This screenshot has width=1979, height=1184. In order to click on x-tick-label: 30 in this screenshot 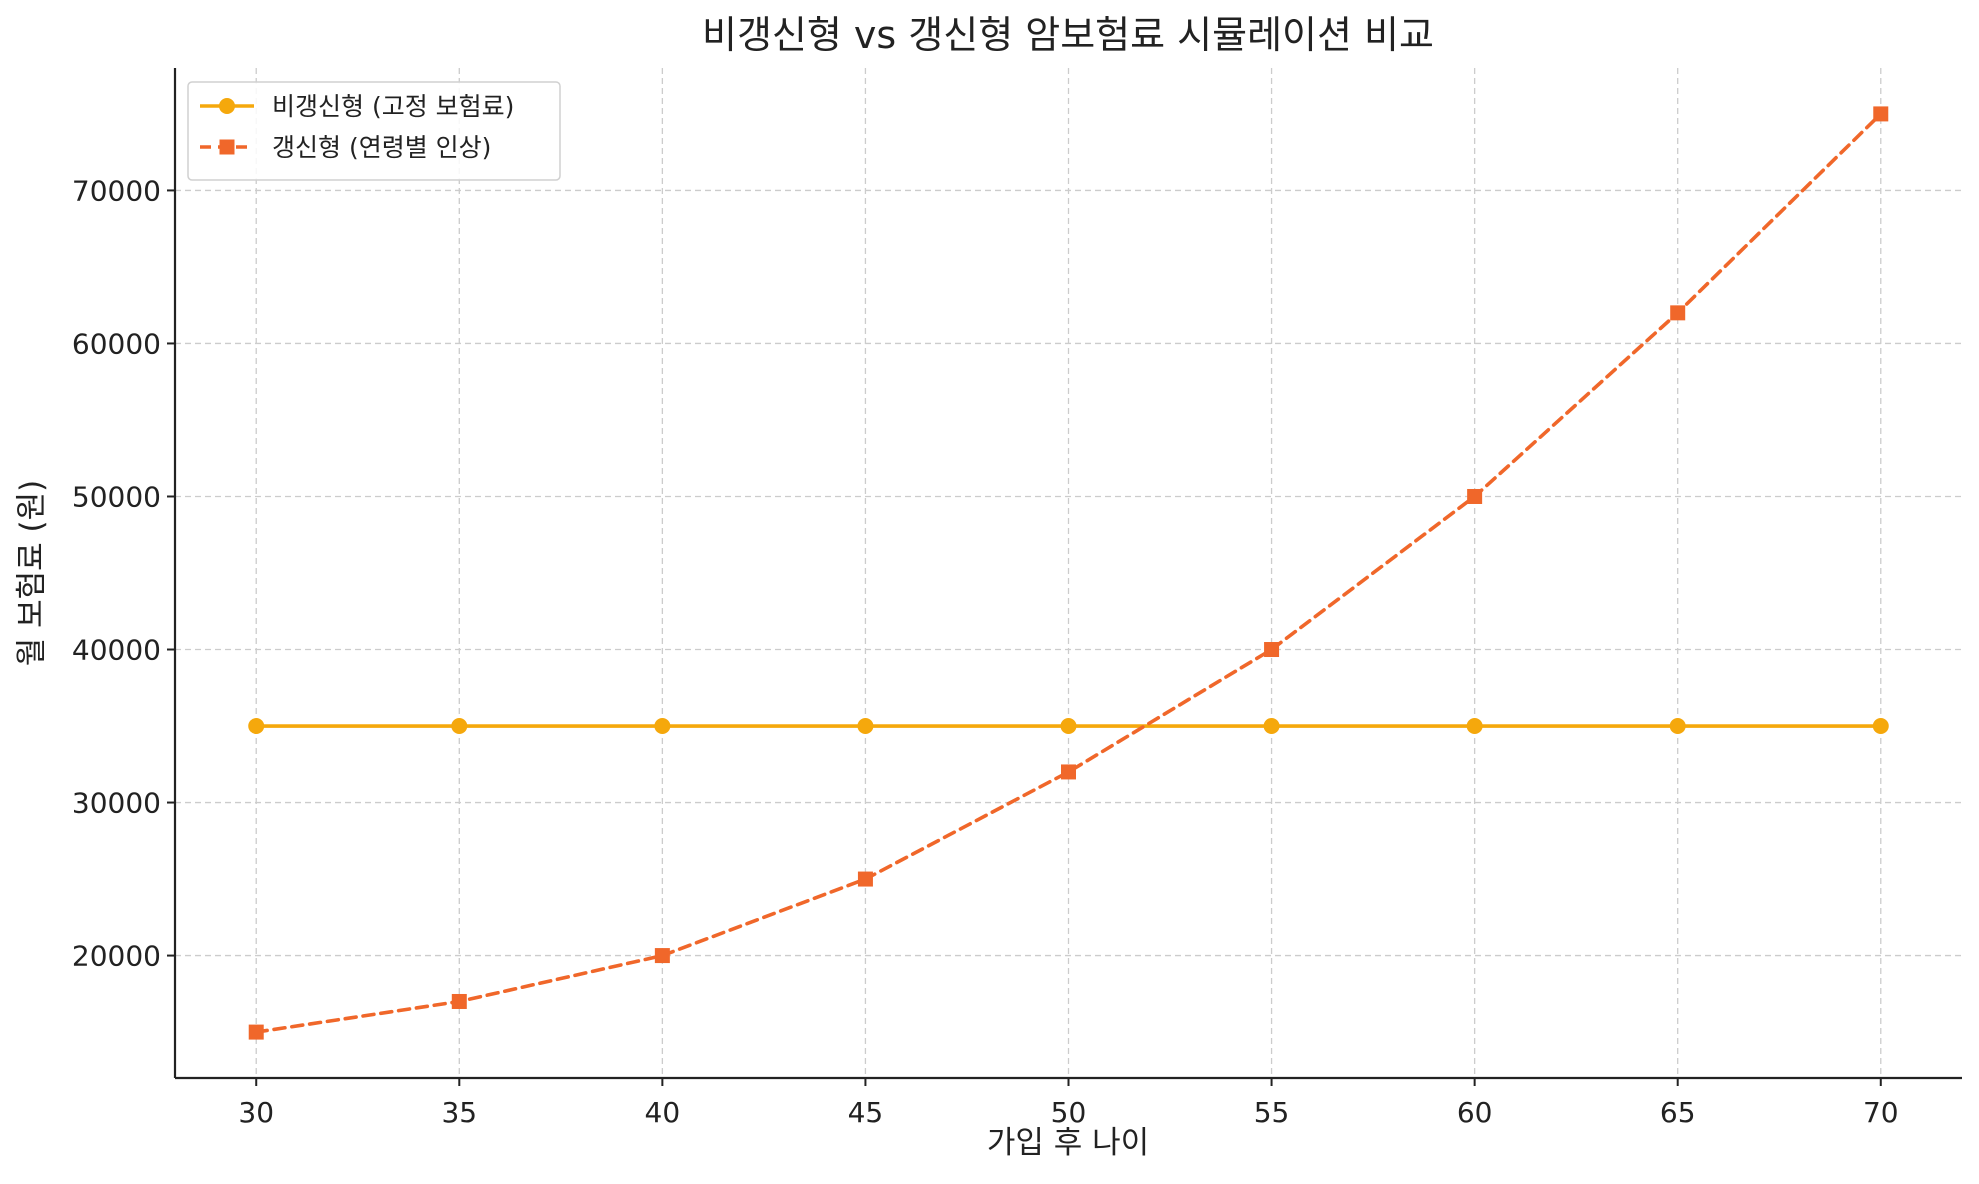, I will do `click(256, 1112)`.